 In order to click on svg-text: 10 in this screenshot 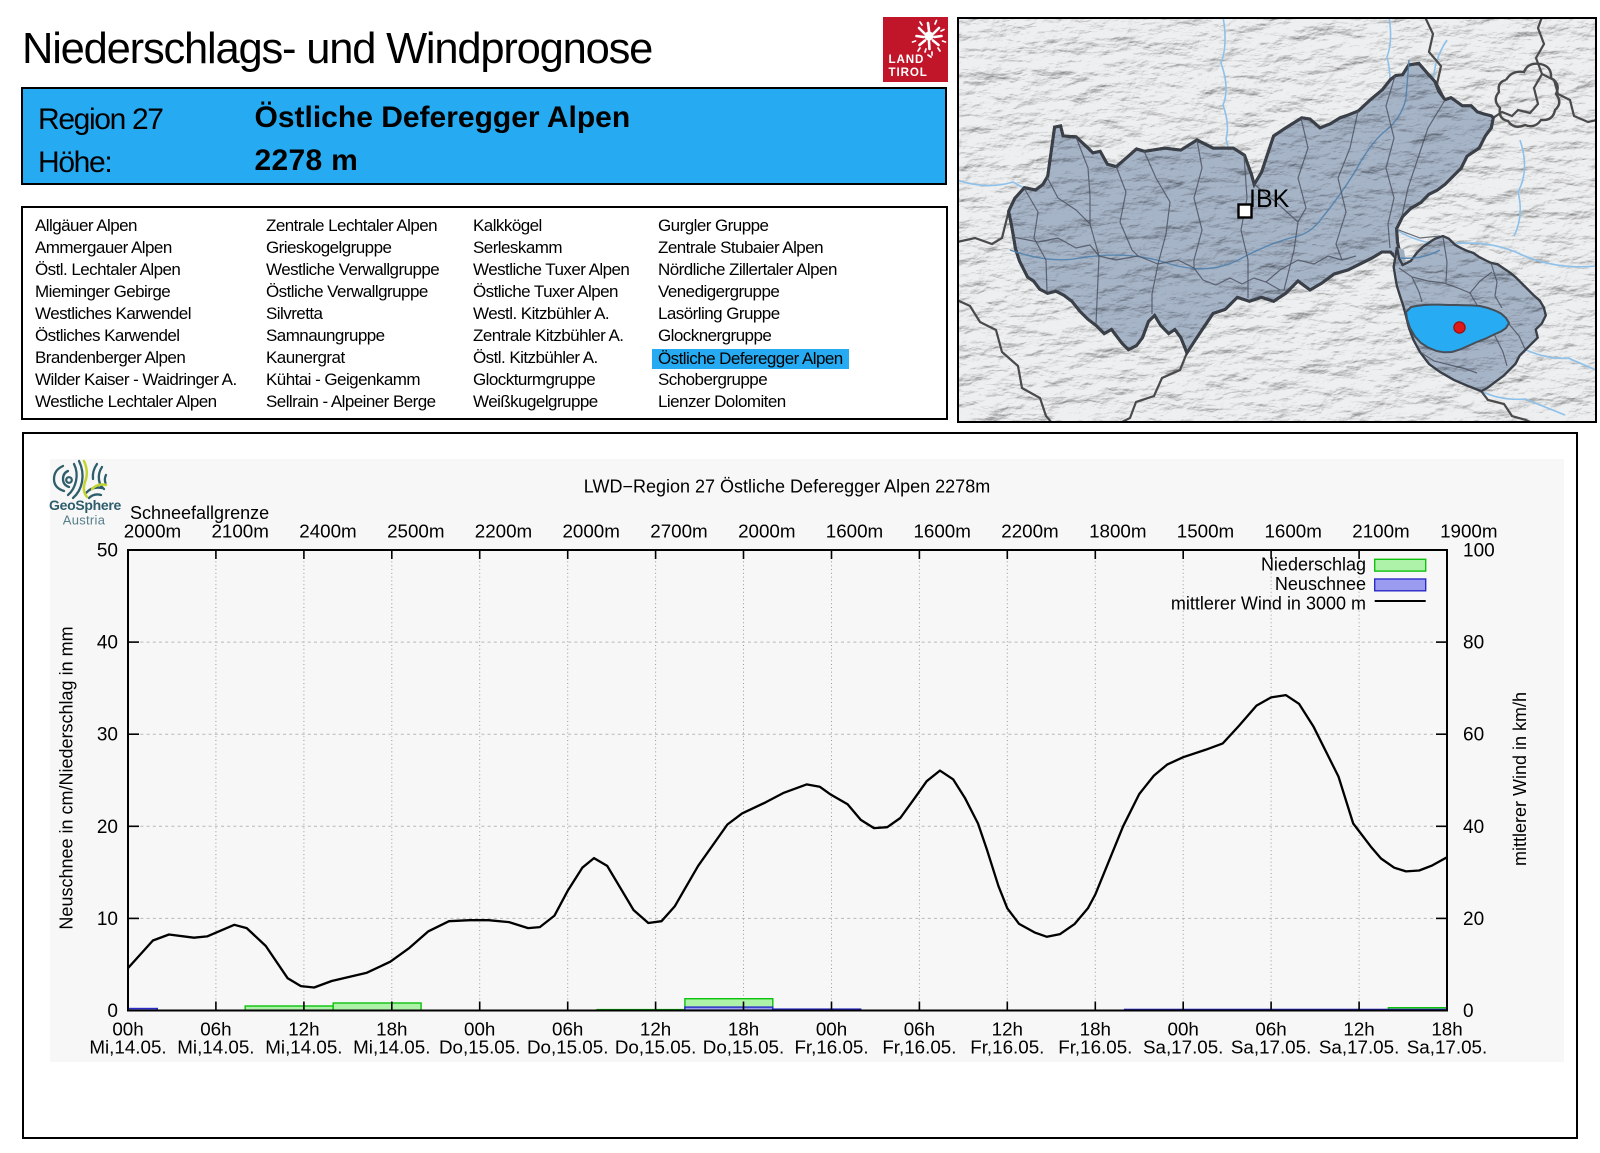, I will do `click(107, 919)`.